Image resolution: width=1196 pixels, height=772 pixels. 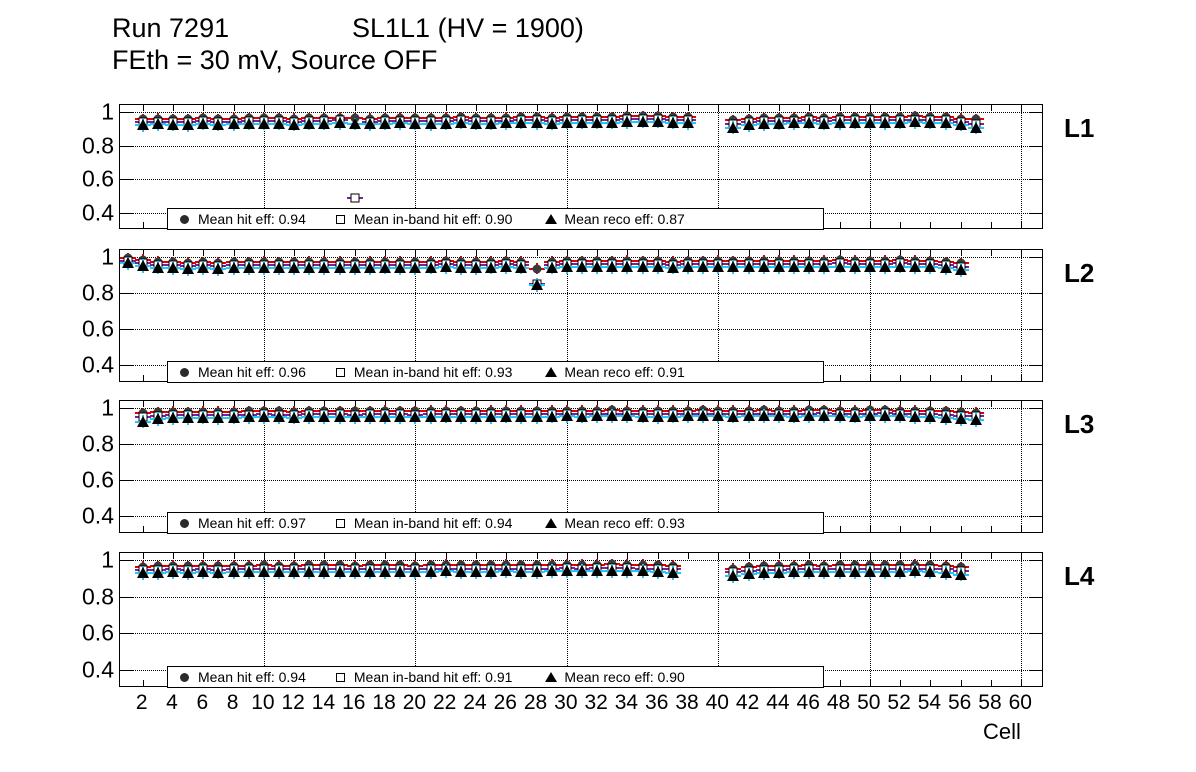 I want to click on filled-triangle-icon, so click(x=551, y=523).